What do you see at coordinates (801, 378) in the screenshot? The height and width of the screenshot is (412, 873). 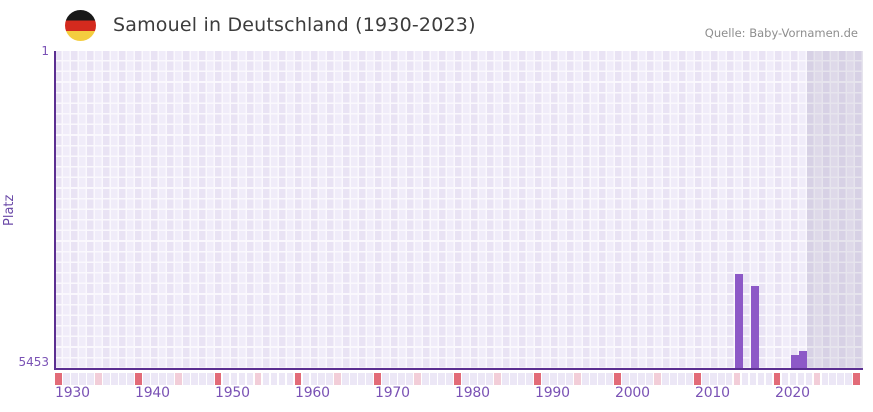 I see `year-marker-2023` at bounding box center [801, 378].